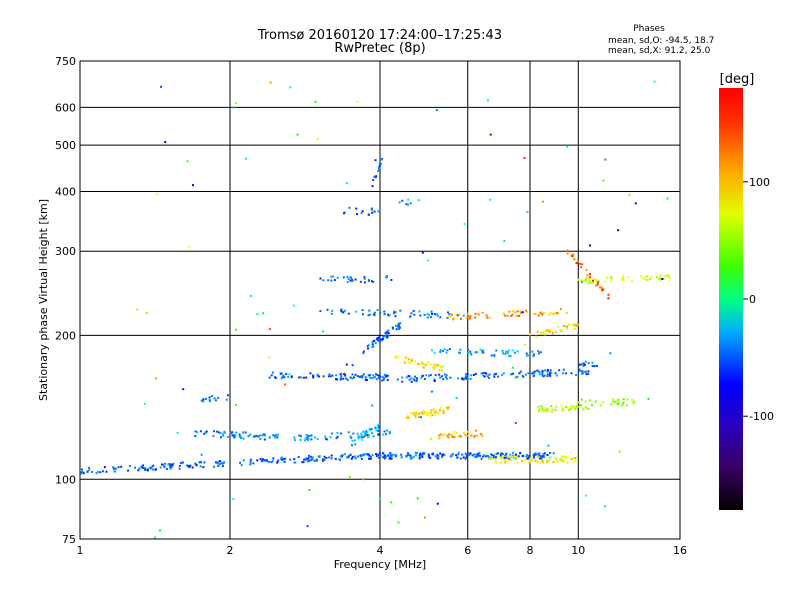  What do you see at coordinates (69, 539) in the screenshot?
I see `y-tick-label: 75` at bounding box center [69, 539].